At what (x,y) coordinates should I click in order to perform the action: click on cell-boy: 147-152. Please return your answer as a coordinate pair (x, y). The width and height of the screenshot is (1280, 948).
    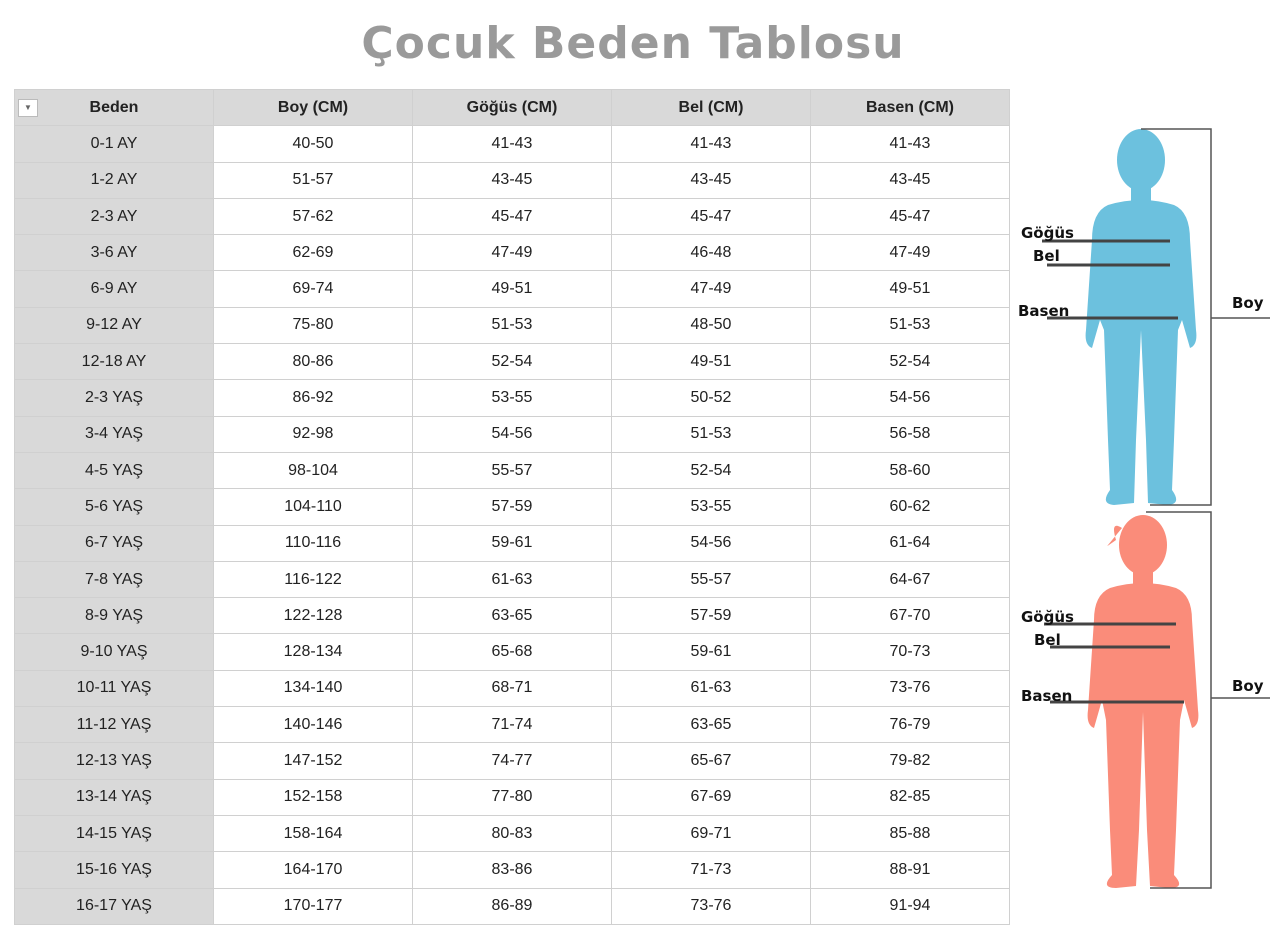
    Looking at the image, I should click on (313, 761).